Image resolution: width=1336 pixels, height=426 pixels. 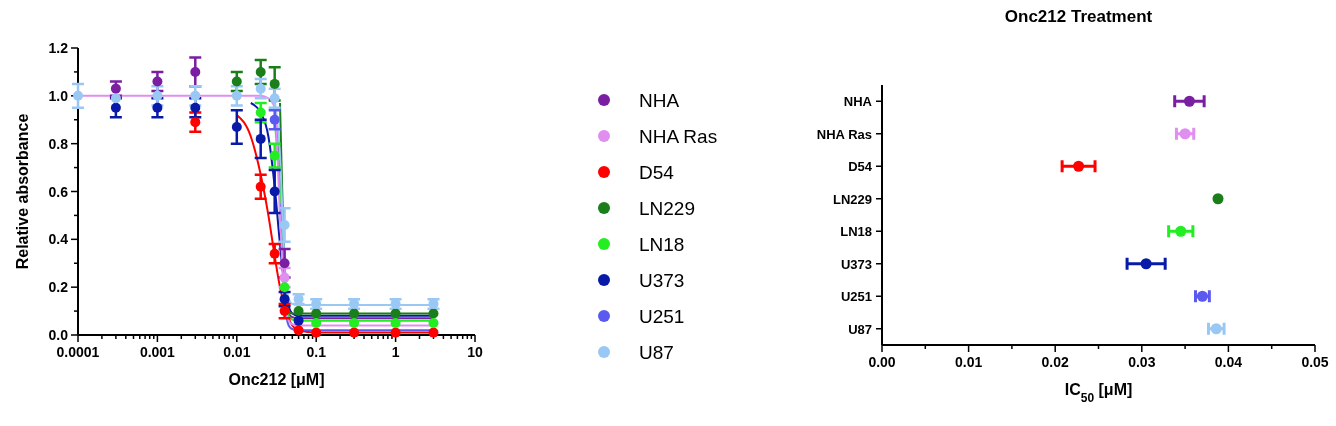 What do you see at coordinates (395, 352) in the screenshot?
I see `x-tick-label: 1` at bounding box center [395, 352].